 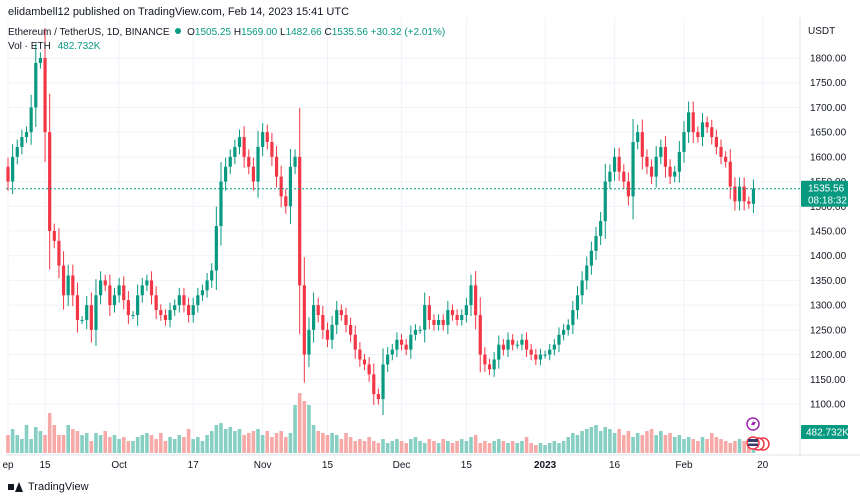 What do you see at coordinates (826, 189) in the screenshot?
I see `last-price-label: 1535.56` at bounding box center [826, 189].